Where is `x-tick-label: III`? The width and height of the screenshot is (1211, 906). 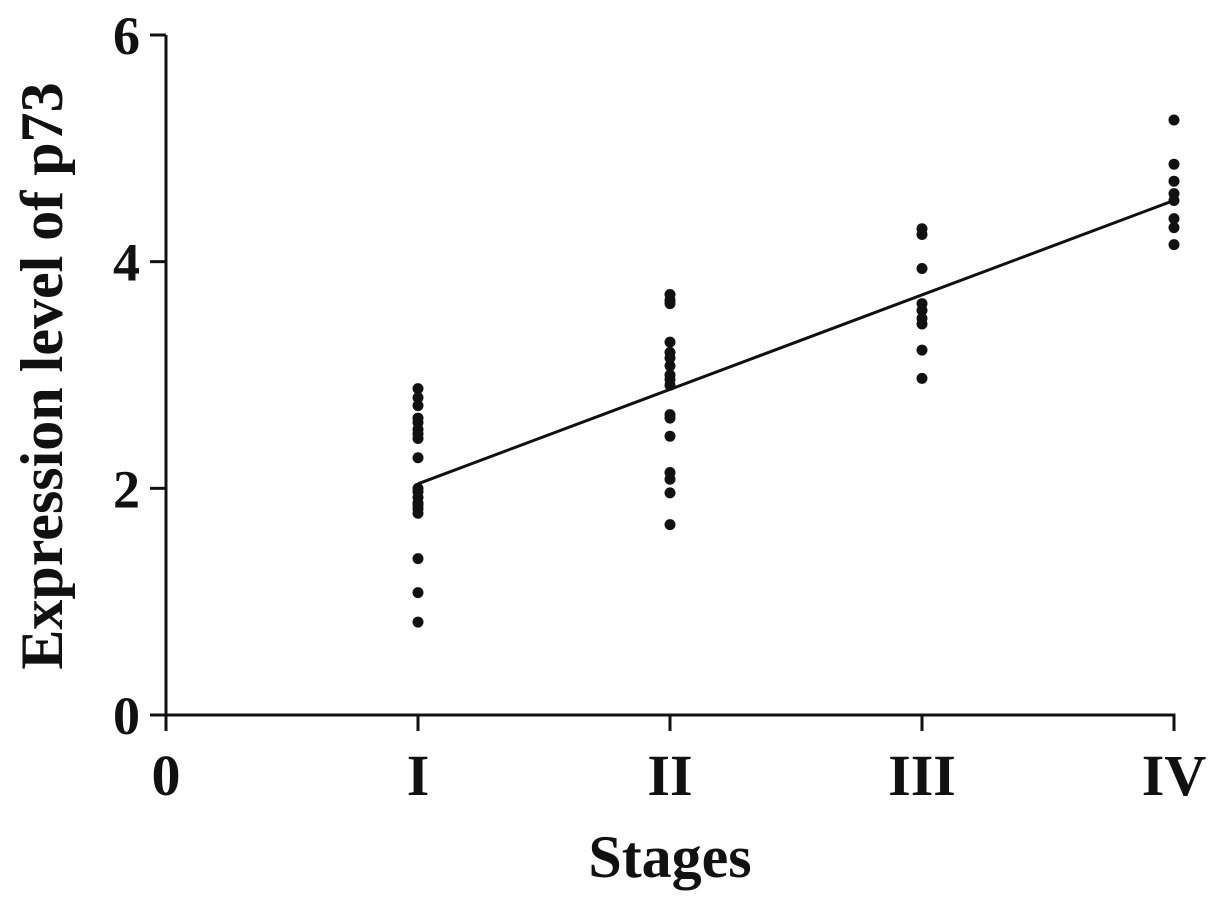 x-tick-label: III is located at coordinates (922, 775).